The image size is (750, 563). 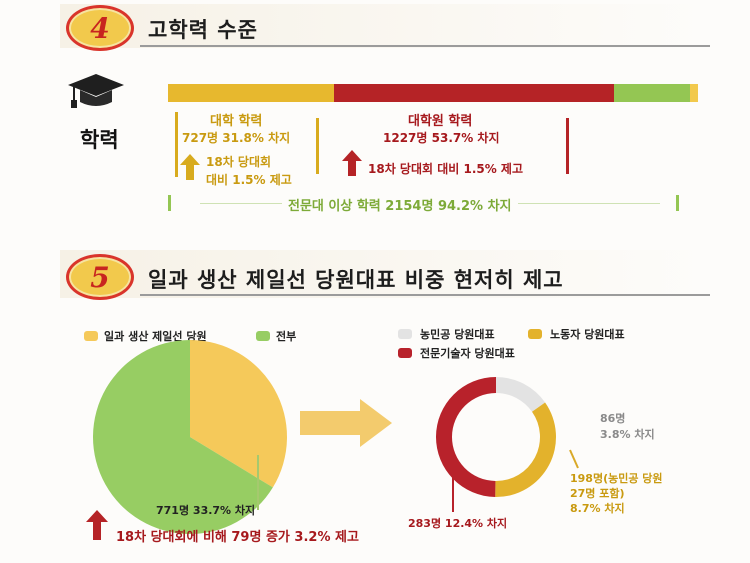 What do you see at coordinates (206, 510) in the screenshot?
I see `pie-value-label: 771명 33.7% 차지` at bounding box center [206, 510].